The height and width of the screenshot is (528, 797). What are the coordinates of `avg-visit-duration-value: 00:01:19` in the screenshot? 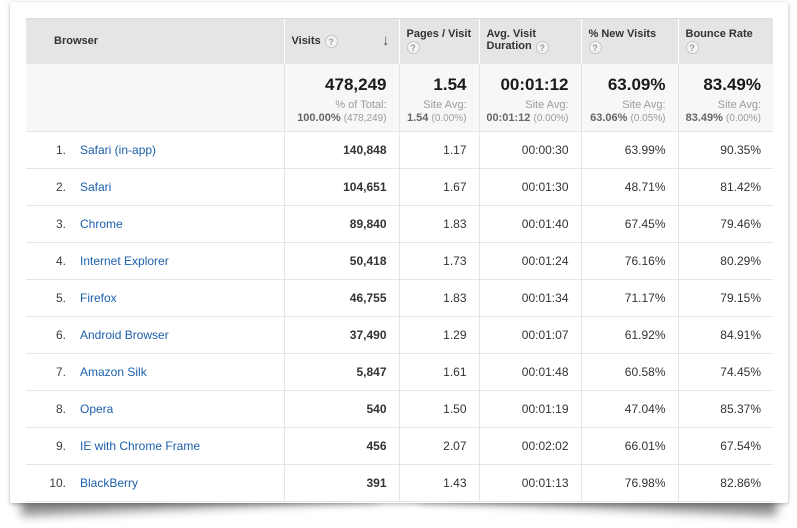 It's located at (529, 409).